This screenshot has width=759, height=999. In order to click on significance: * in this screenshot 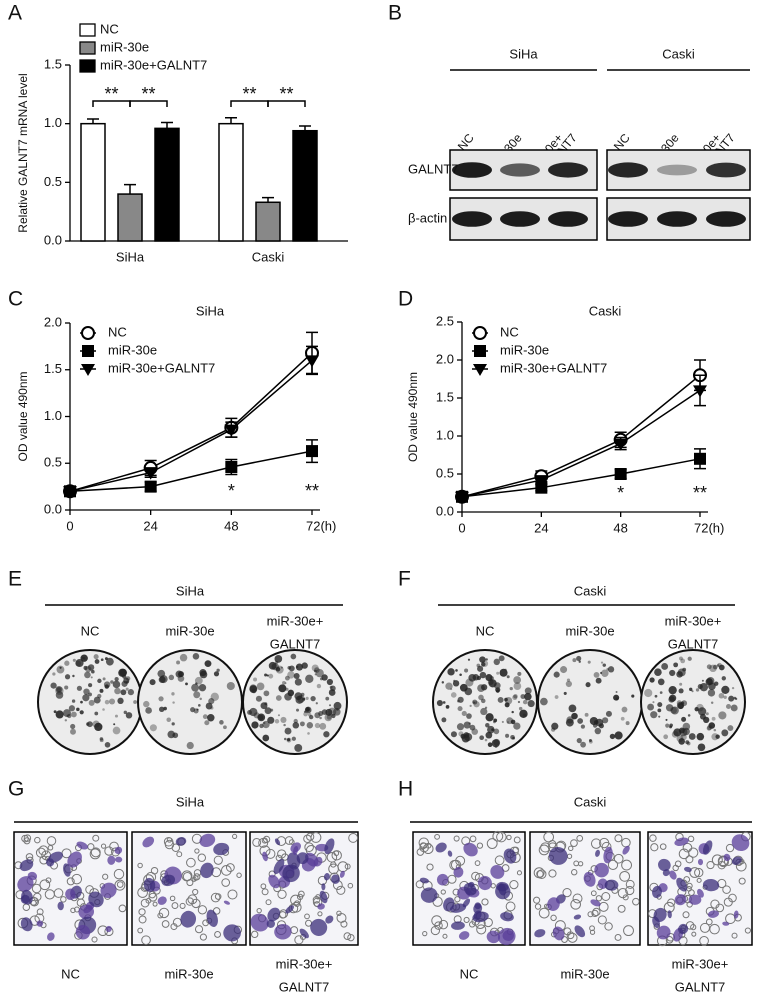, I will do `click(231, 491)`.